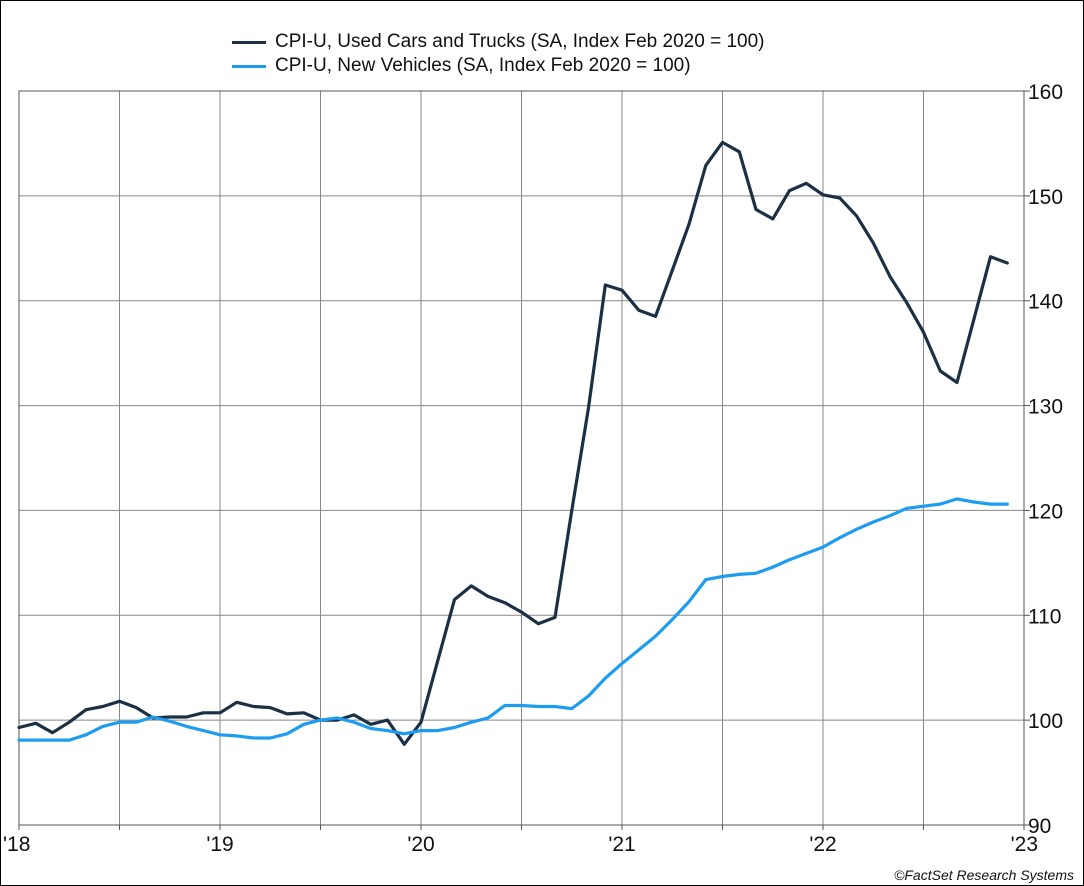  What do you see at coordinates (16, 844) in the screenshot?
I see `x-tick-label: '18` at bounding box center [16, 844].